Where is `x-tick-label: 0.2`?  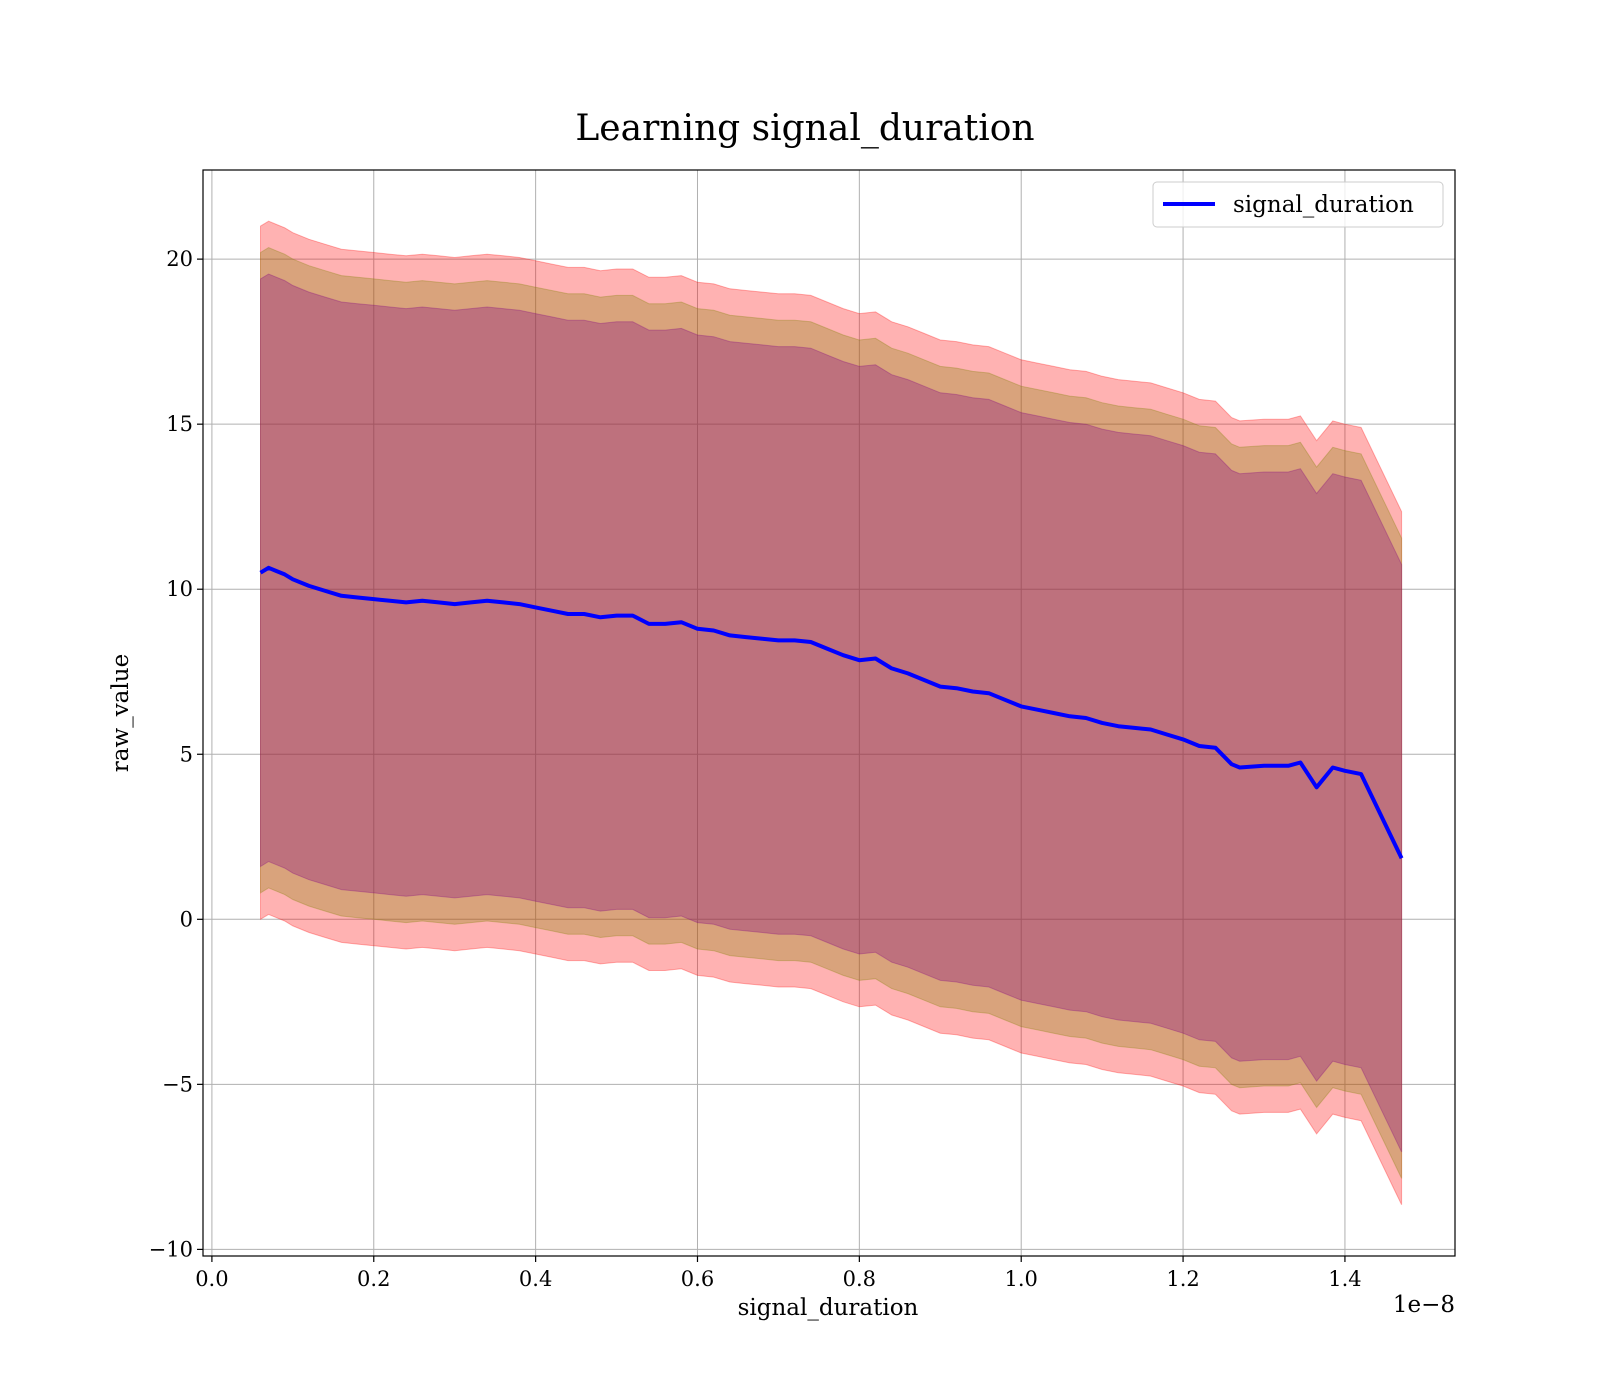 x-tick-label: 0.2 is located at coordinates (373, 1279).